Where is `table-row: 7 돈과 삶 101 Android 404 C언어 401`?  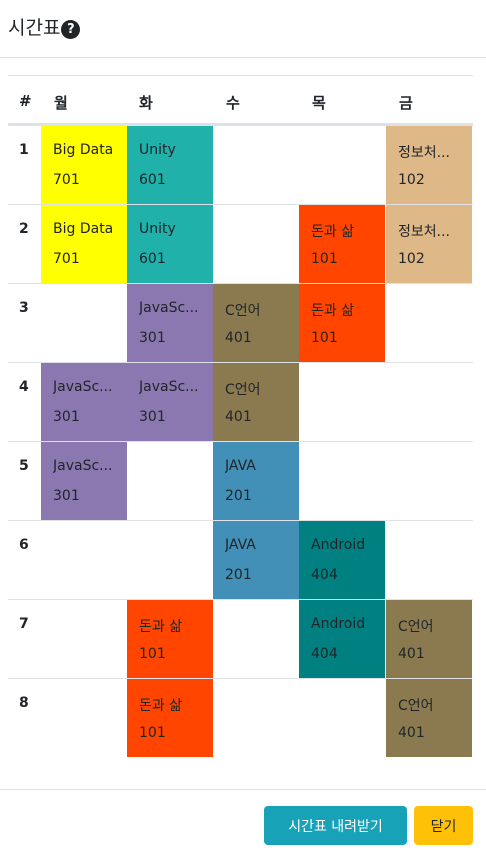
table-row: 7 돈과 삶 101 Android 404 C언어 401 is located at coordinates (240, 638).